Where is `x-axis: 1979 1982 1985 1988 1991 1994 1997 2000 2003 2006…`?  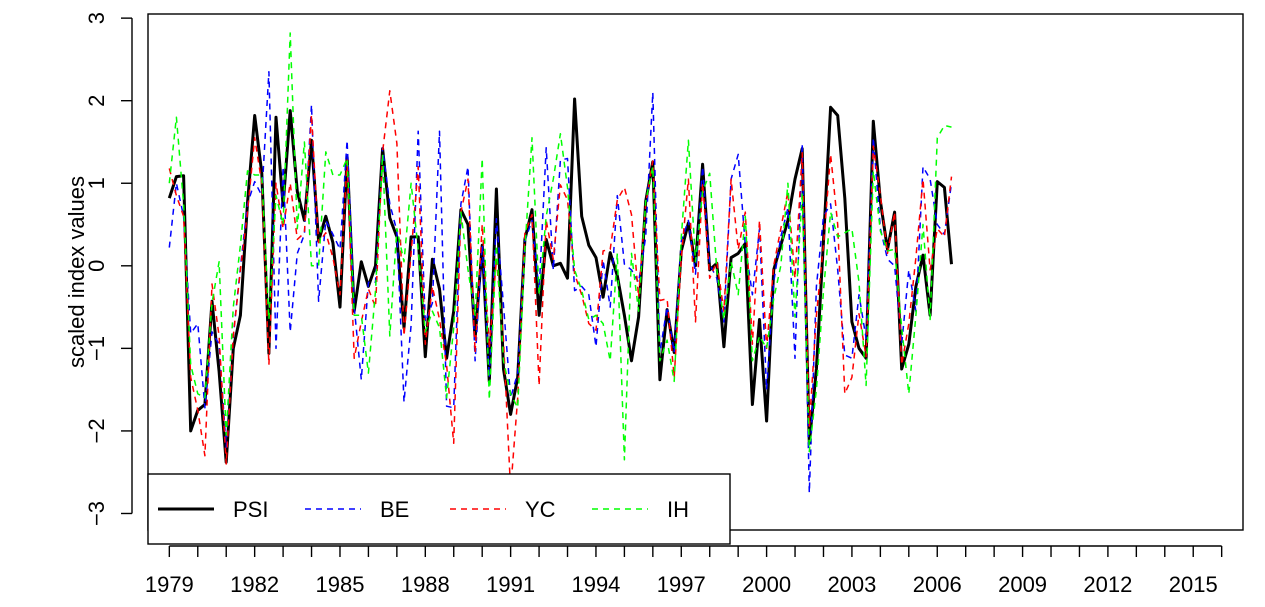 x-axis: 1979 1982 1985 1988 1991 1994 1997 2000 2003 2006… is located at coordinates (684, 571).